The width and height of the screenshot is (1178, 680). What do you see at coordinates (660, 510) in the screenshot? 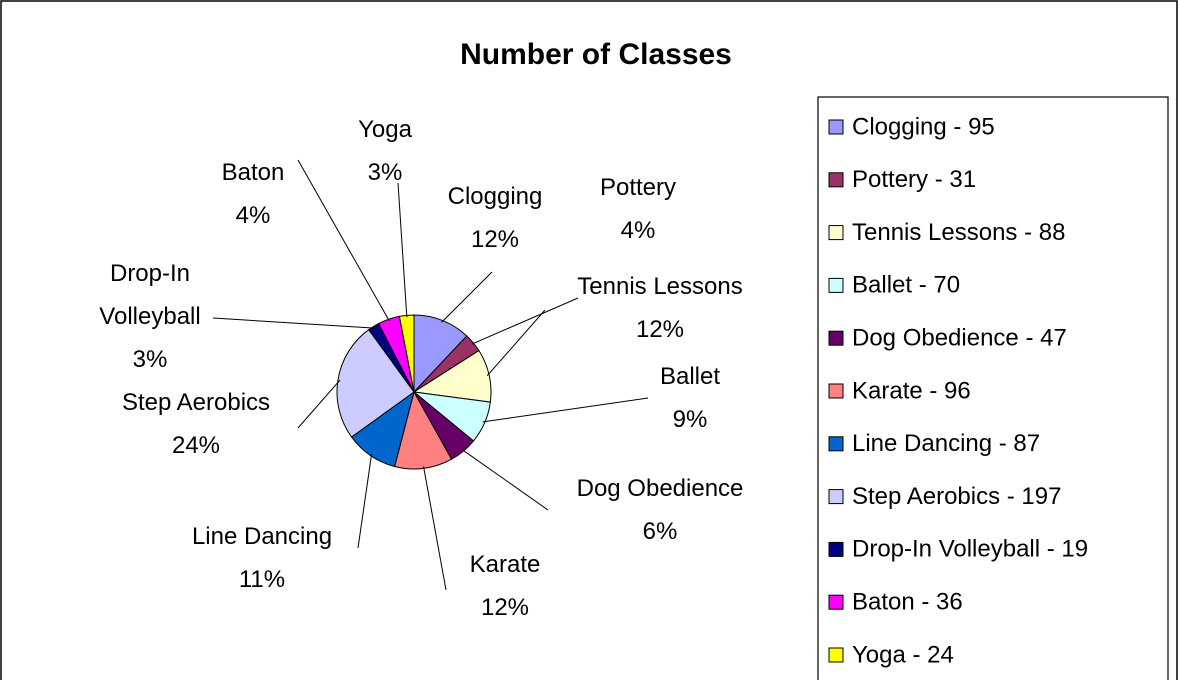
I see `data-label: Dog Obedience 6%` at bounding box center [660, 510].